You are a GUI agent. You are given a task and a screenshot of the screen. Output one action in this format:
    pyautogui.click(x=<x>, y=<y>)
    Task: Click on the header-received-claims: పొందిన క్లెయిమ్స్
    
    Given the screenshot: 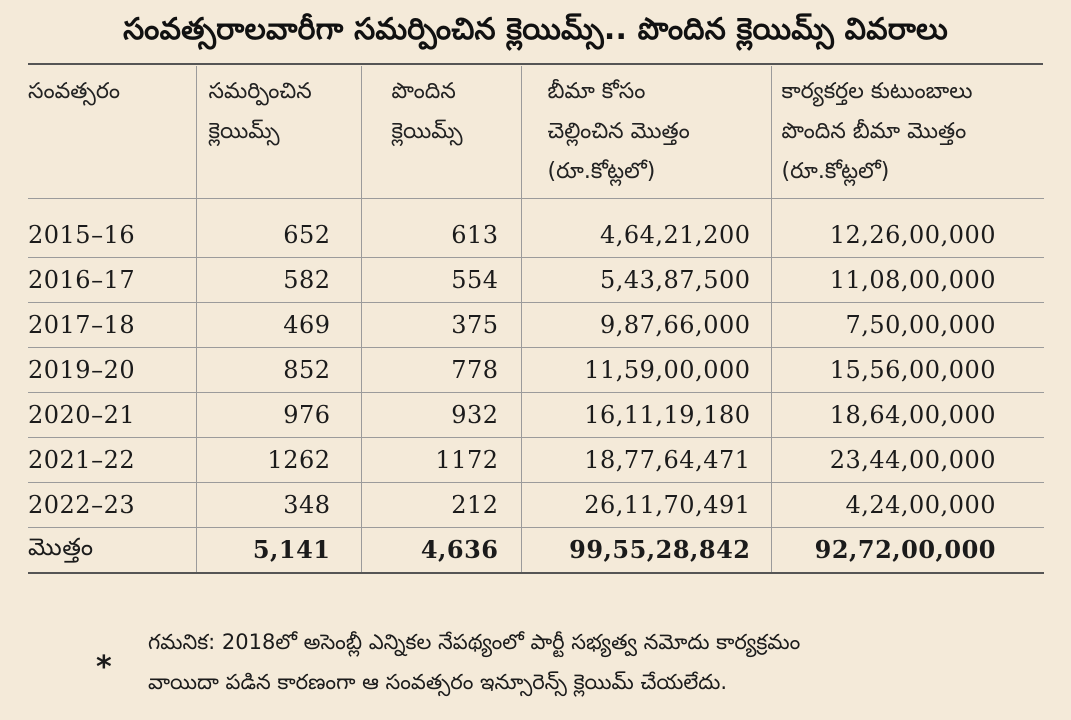 What is the action you would take?
    pyautogui.click(x=440, y=132)
    